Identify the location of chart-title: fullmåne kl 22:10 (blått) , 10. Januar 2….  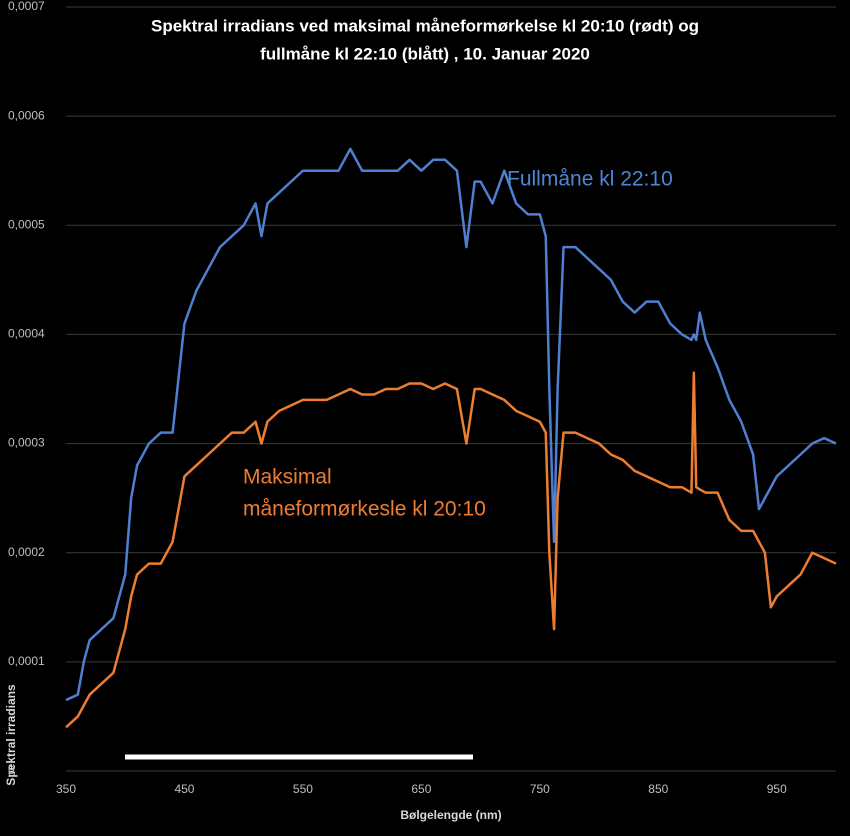
(425, 53).